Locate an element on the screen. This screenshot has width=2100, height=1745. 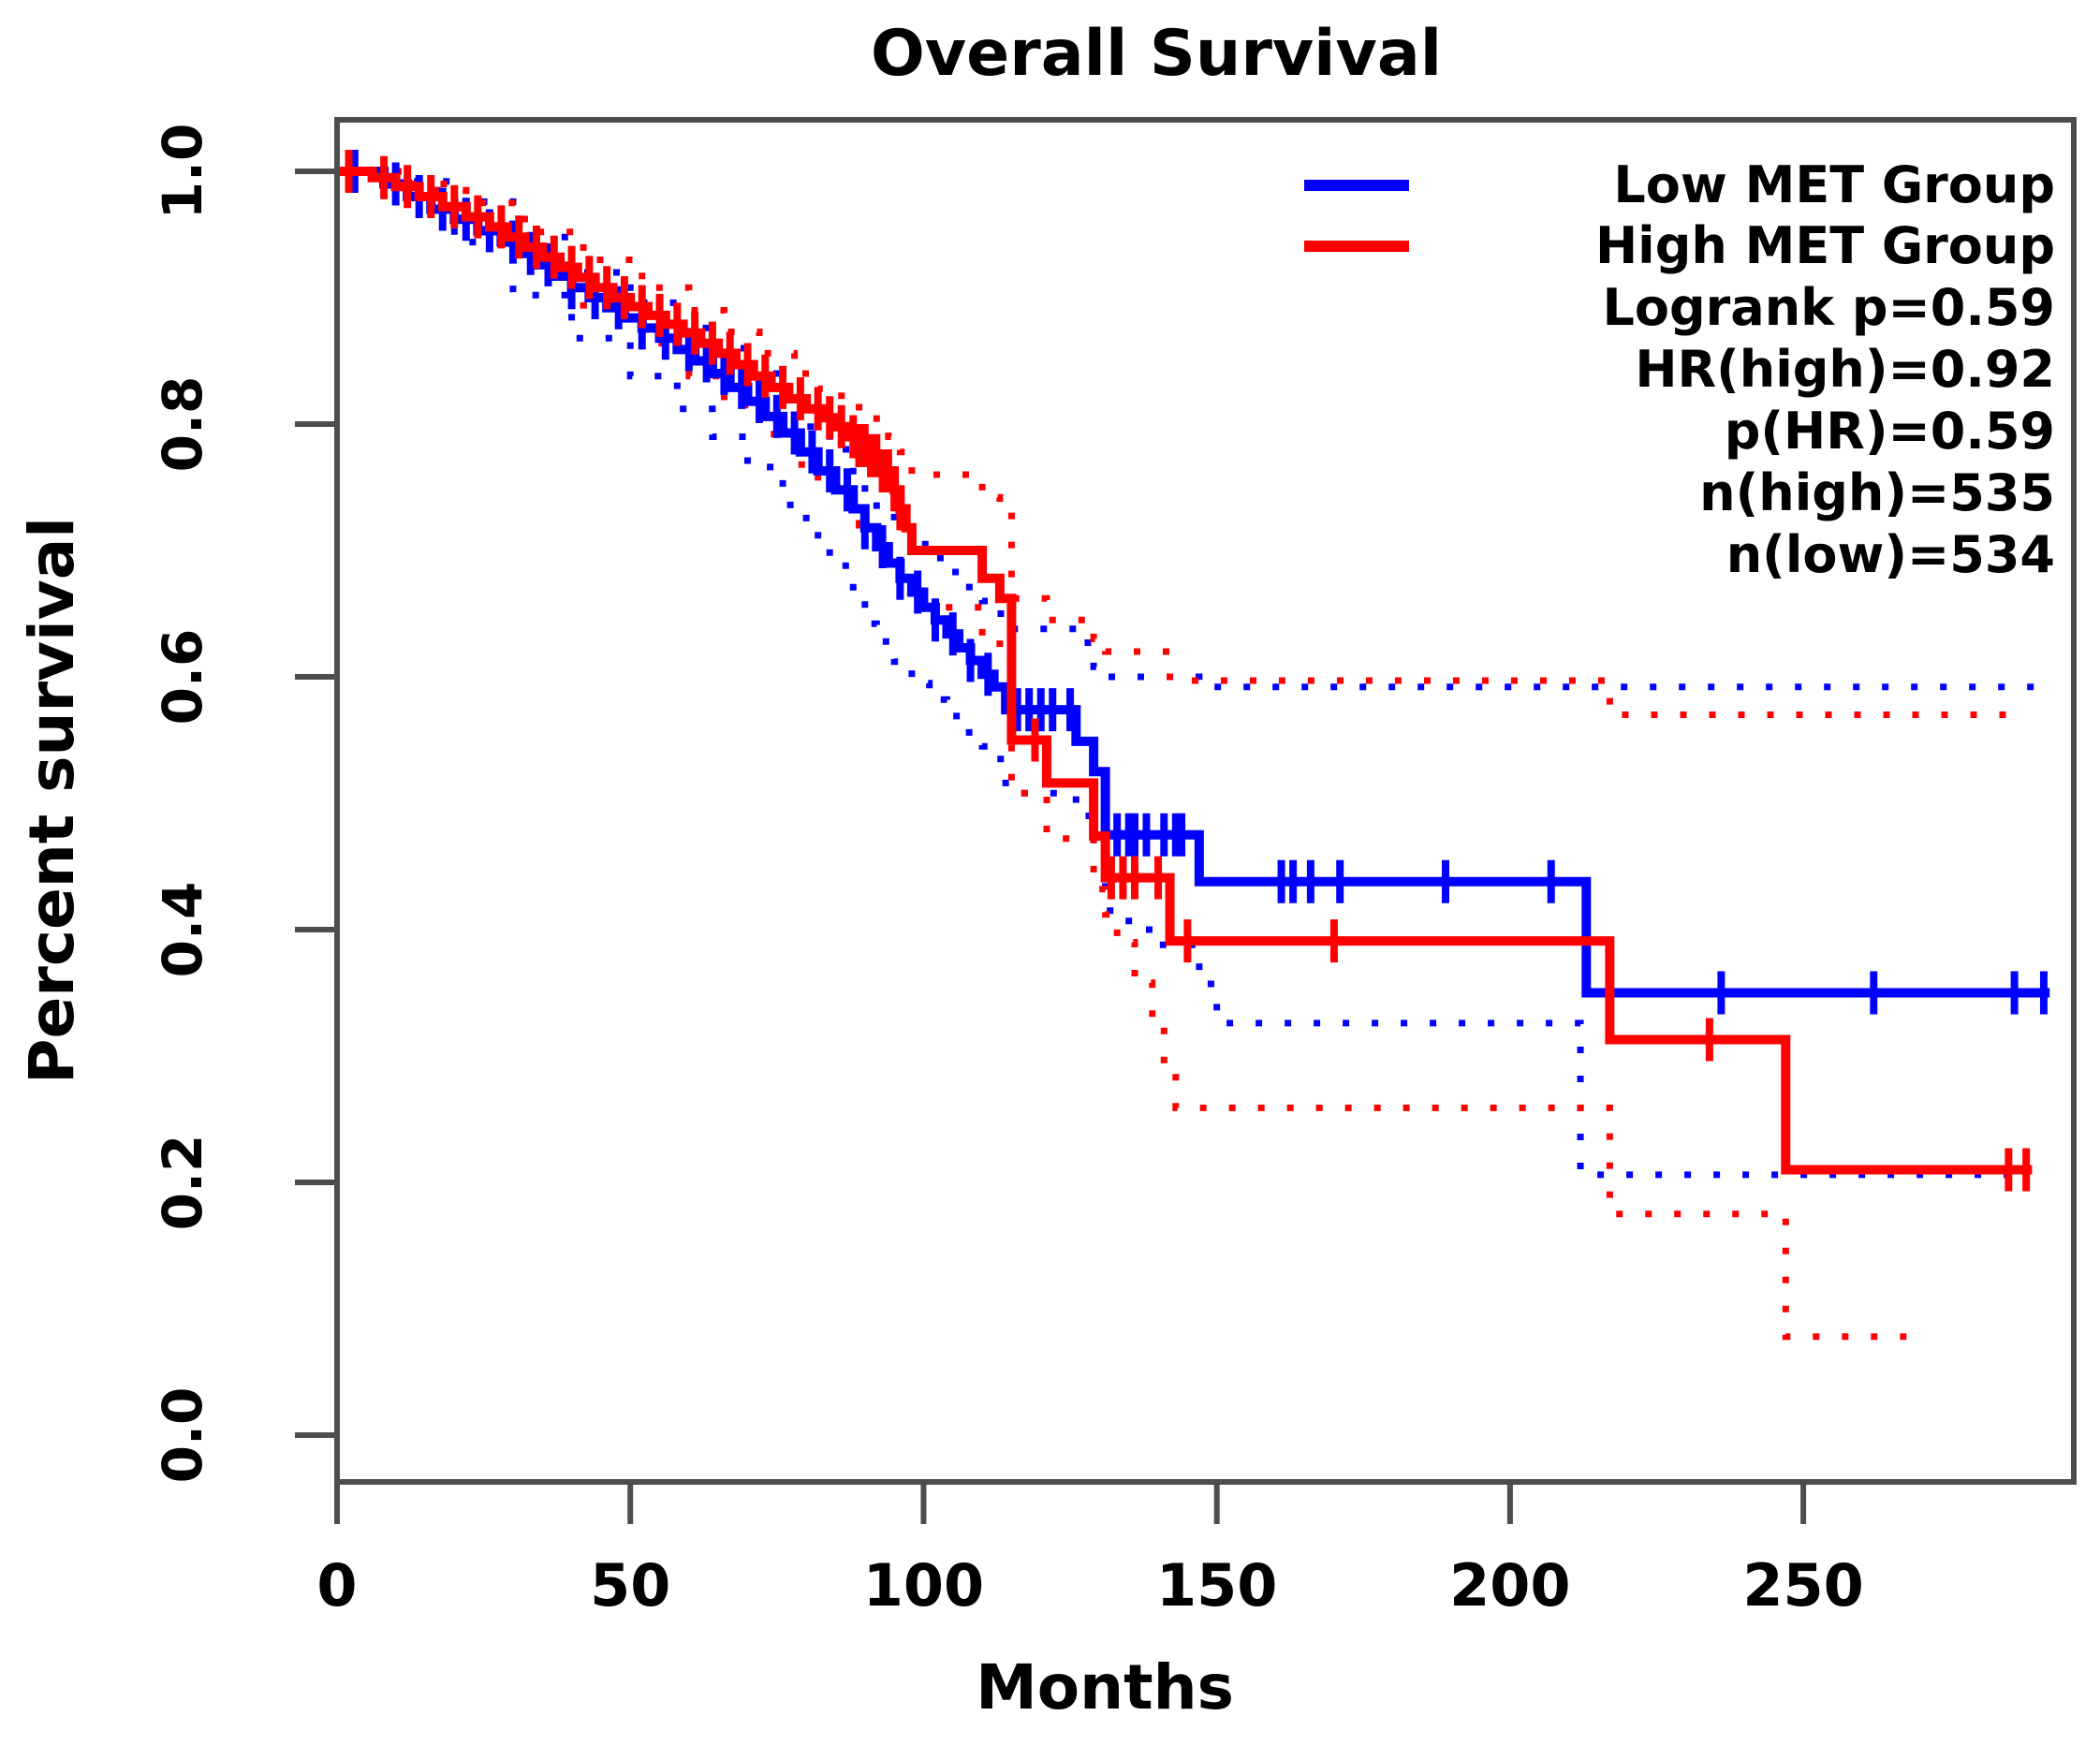
legend-stat-p-hr: p(HR)=0.59 is located at coordinates (1890, 431).